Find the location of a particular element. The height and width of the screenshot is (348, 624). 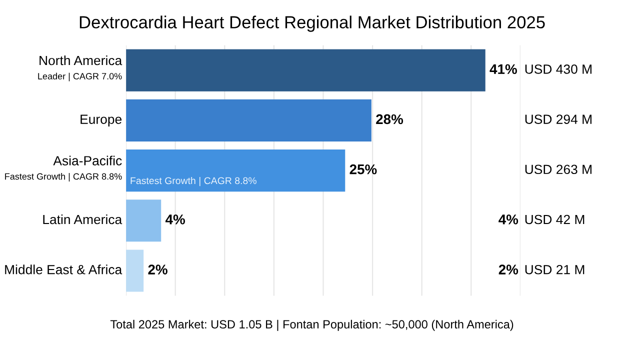

annotation: 4% is located at coordinates (508, 219).